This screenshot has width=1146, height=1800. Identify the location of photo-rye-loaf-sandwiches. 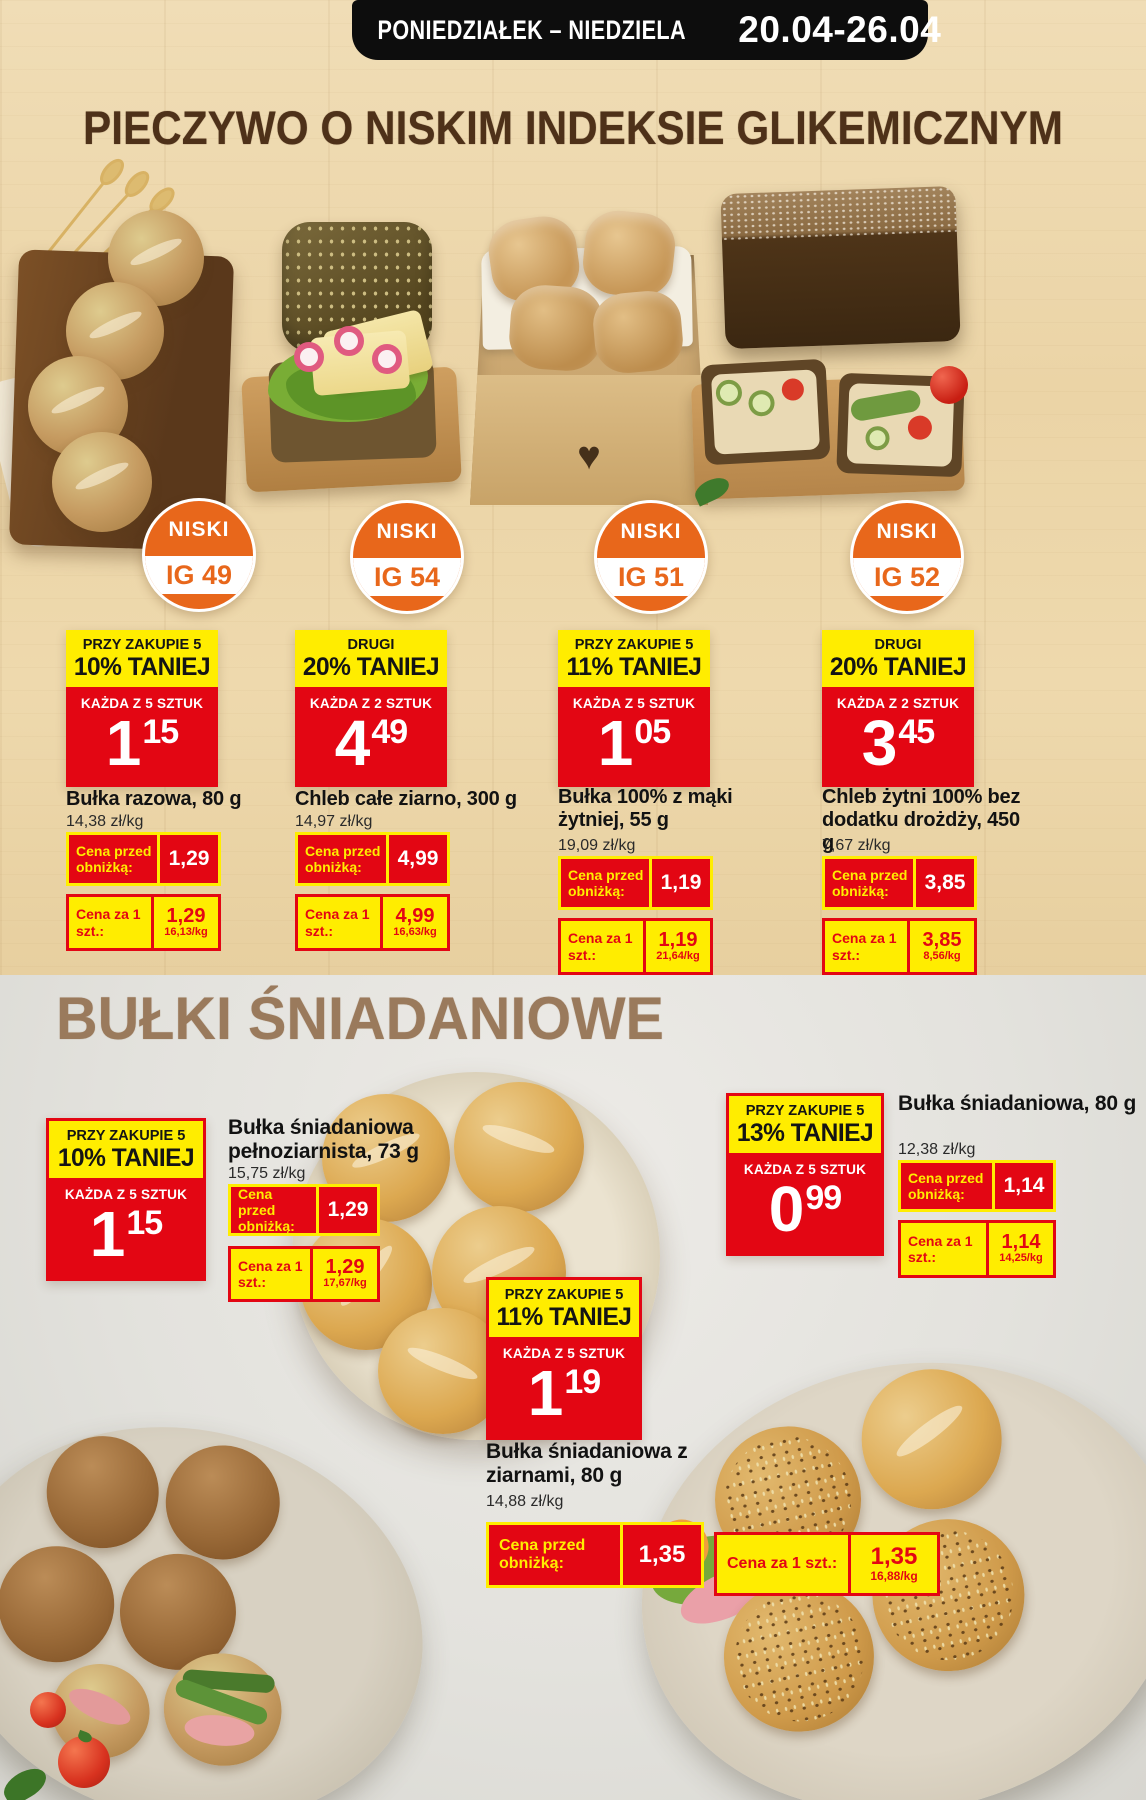
(835, 357).